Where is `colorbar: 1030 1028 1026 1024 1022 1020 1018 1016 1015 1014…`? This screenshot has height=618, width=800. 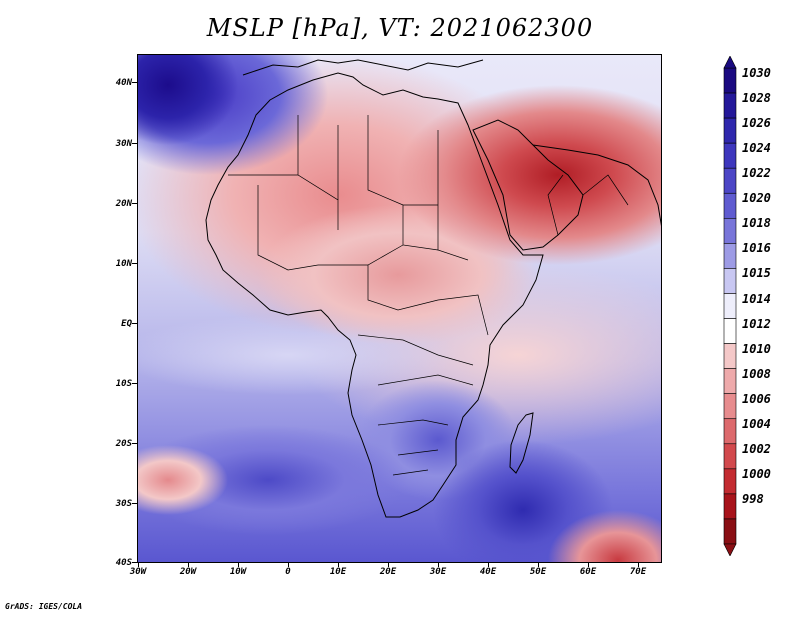 colorbar: 1030 1028 1026 1024 1022 1020 1018 1016 1015 1014… is located at coordinates (753, 306).